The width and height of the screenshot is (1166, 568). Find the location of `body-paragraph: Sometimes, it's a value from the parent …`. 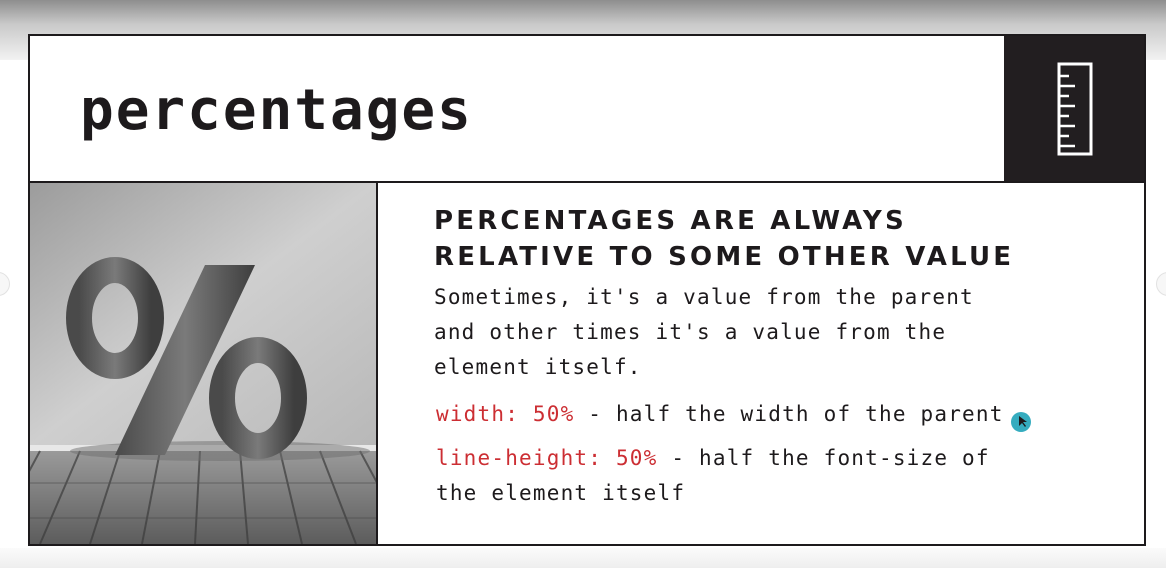

body-paragraph: Sometimes, it's a value from the parent … is located at coordinates (704, 332).